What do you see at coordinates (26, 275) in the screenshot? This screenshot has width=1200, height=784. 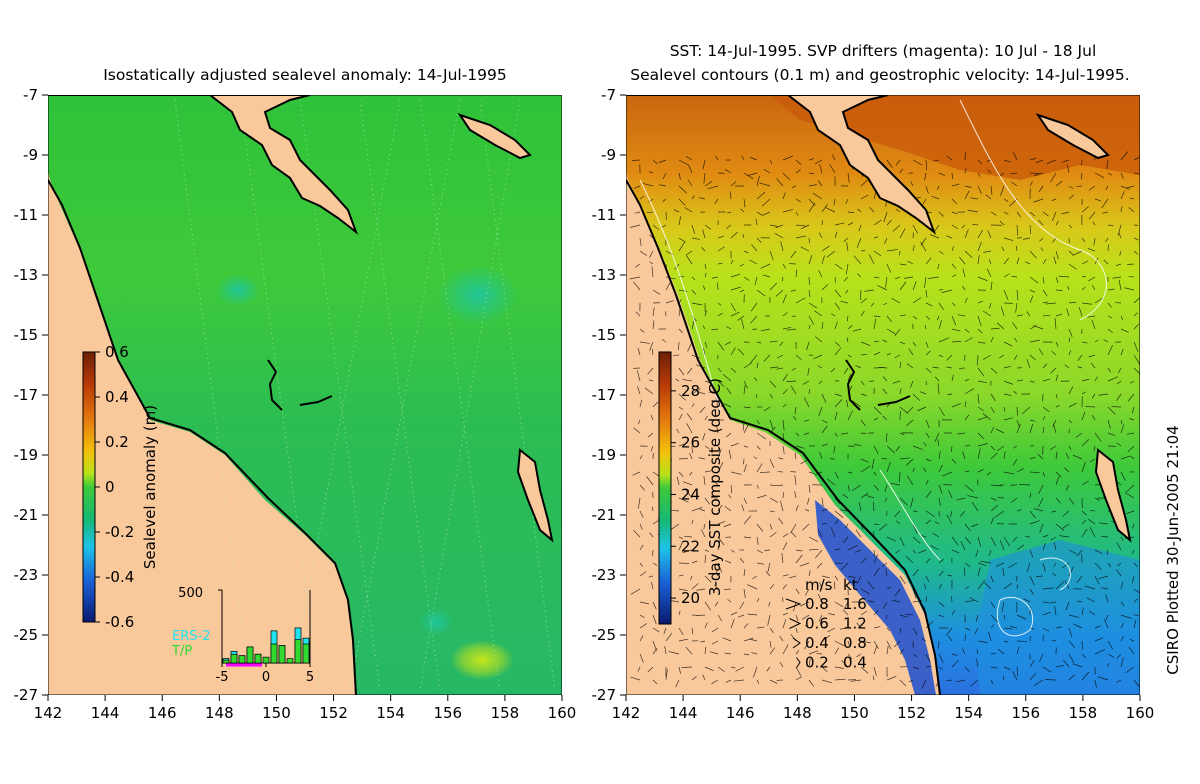 I see `left-ytick-label: -13` at bounding box center [26, 275].